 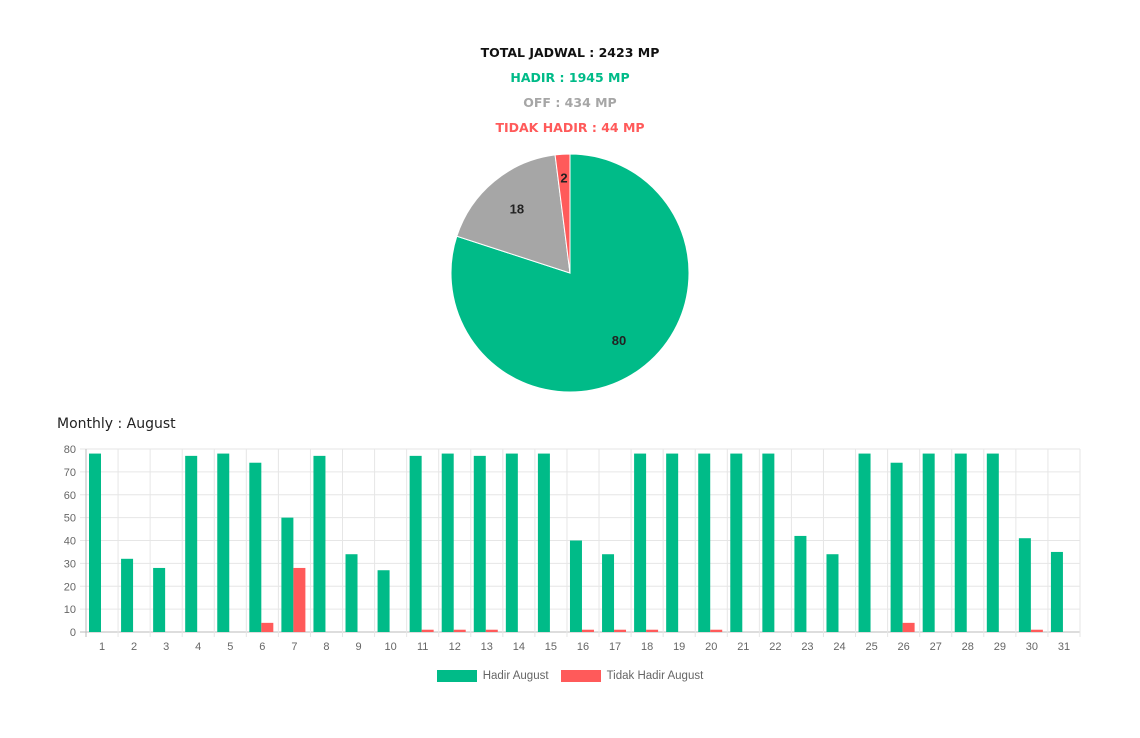 I want to click on y-tick-label: 20, so click(x=70, y=587).